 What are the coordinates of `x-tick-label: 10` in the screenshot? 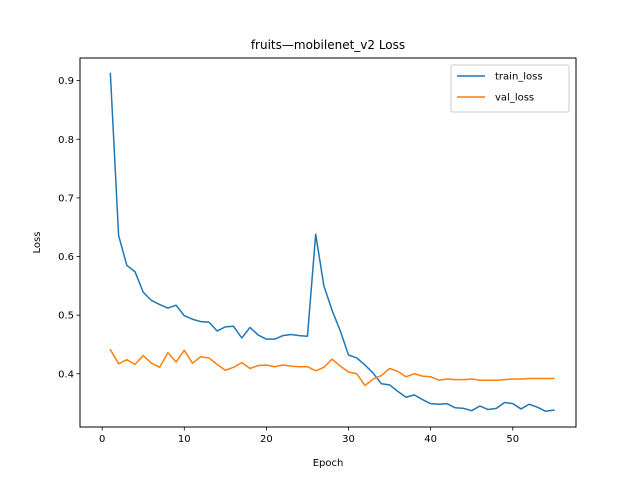 It's located at (184, 439).